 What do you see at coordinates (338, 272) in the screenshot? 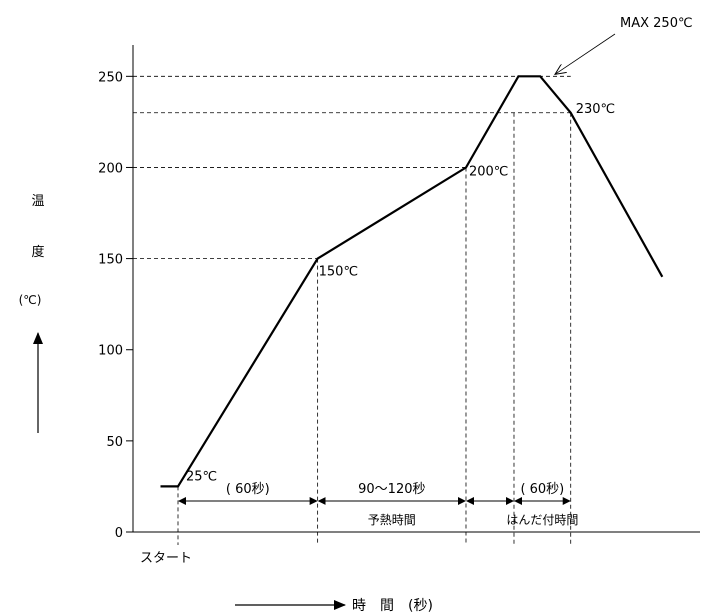
I see `point-annotation: 150℃` at bounding box center [338, 272].